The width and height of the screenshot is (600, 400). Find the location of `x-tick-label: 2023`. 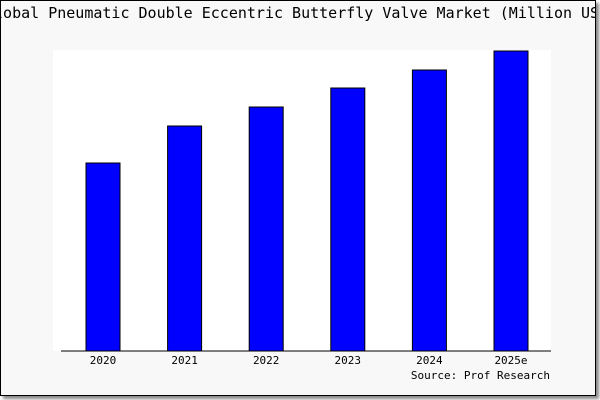

x-tick-label: 2023 is located at coordinates (348, 360).